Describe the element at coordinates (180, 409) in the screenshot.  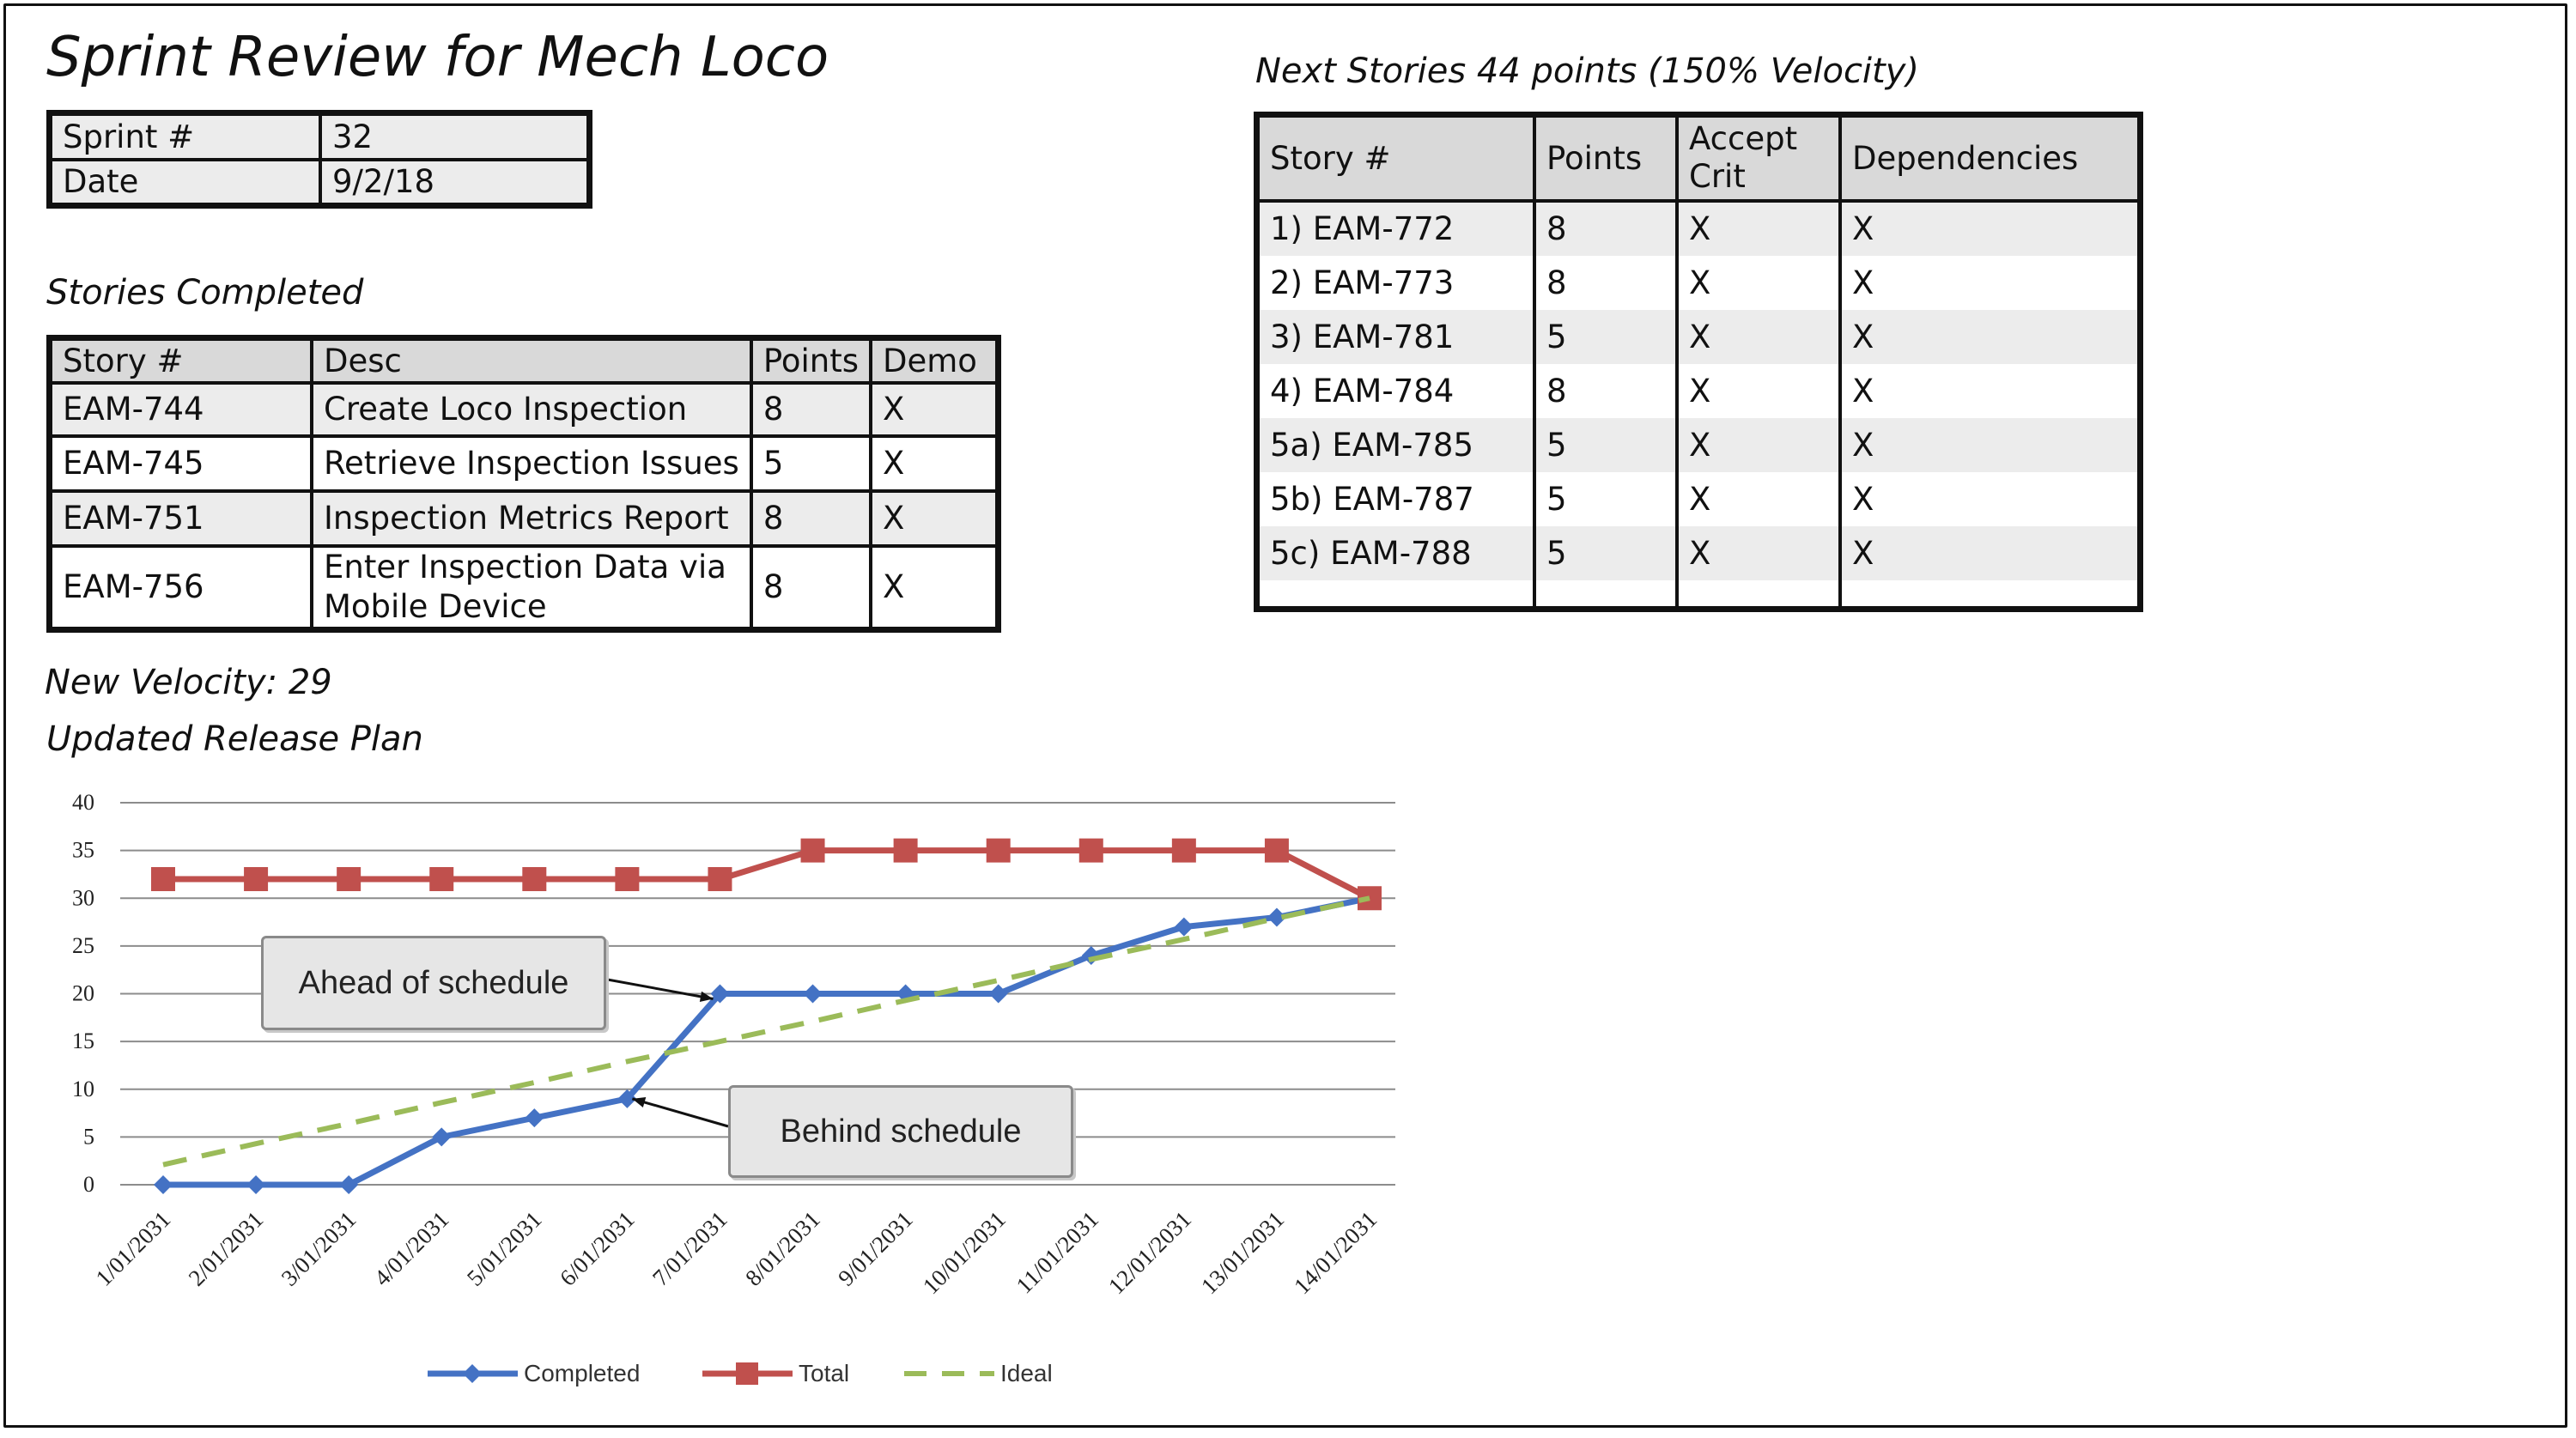
I see `story-id: EAM-744` at that location.